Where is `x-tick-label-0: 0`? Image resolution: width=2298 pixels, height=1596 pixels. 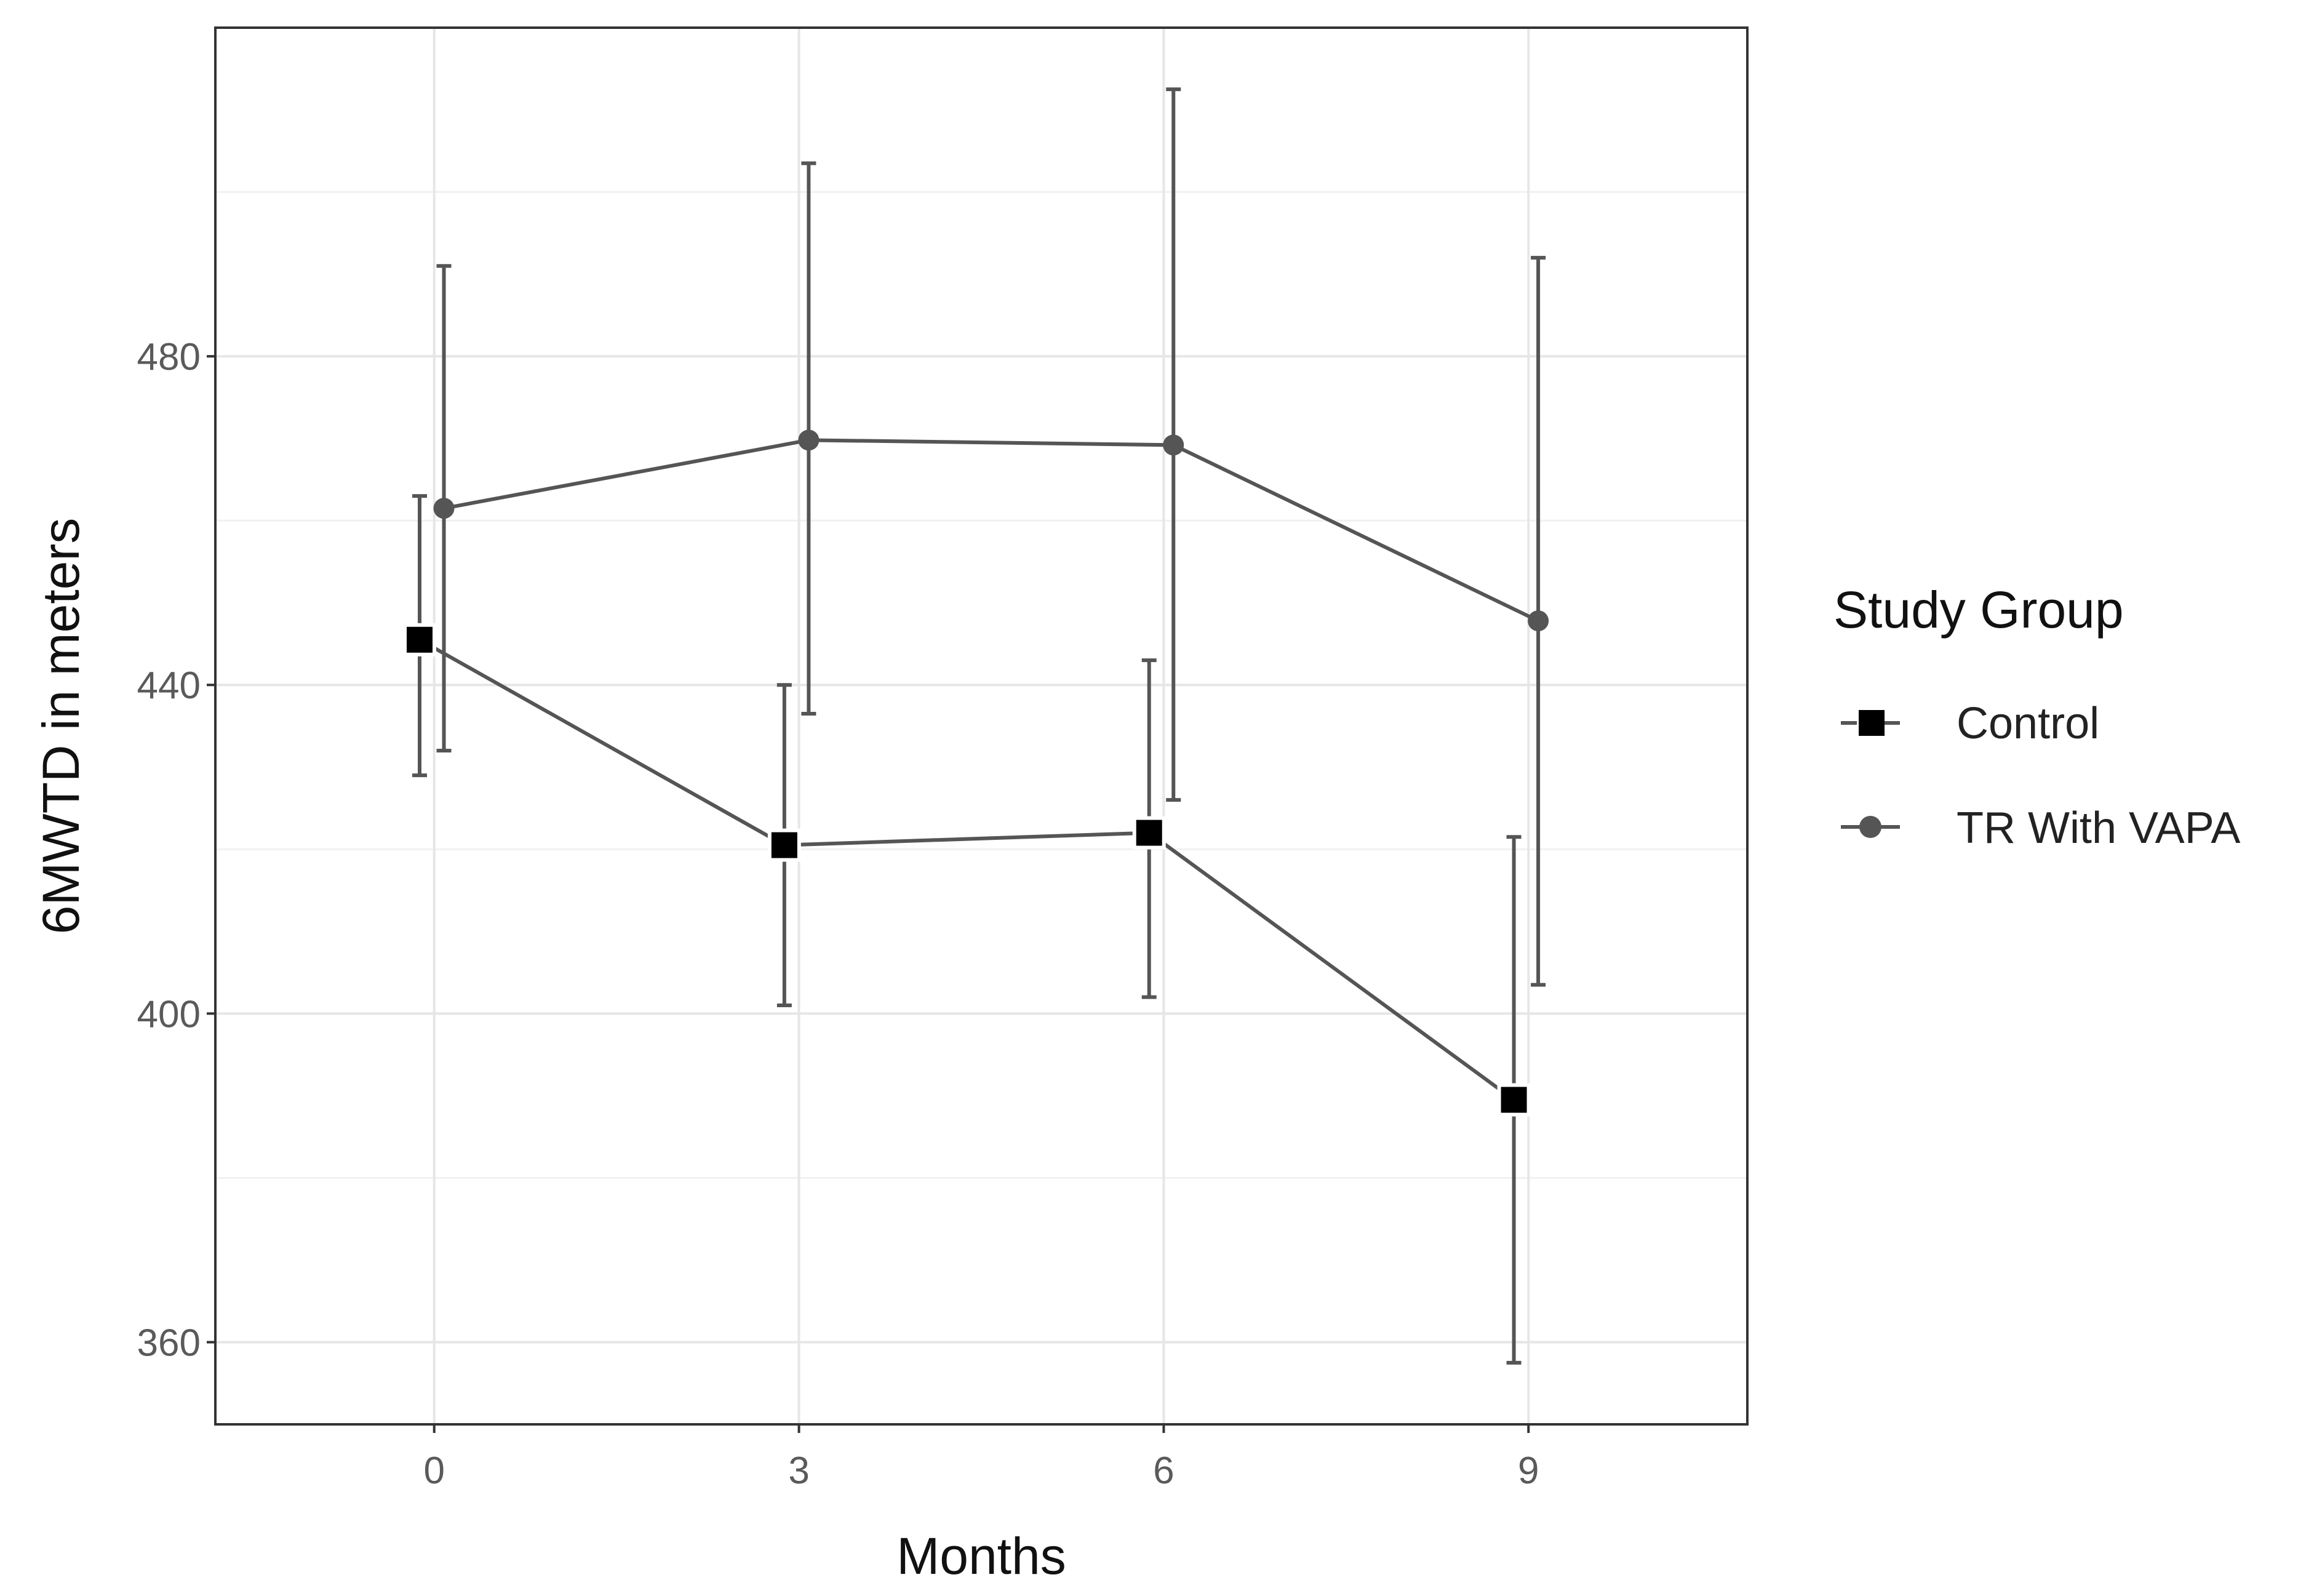 x-tick-label-0: 0 is located at coordinates (433, 1471).